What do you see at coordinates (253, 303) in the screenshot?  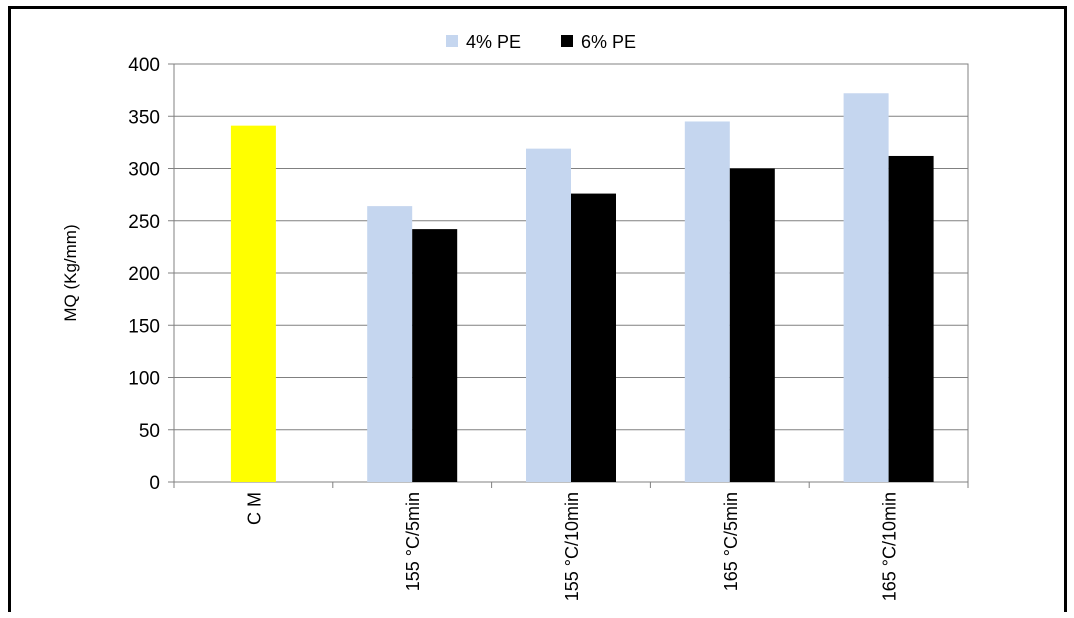 I see `bar-control` at bounding box center [253, 303].